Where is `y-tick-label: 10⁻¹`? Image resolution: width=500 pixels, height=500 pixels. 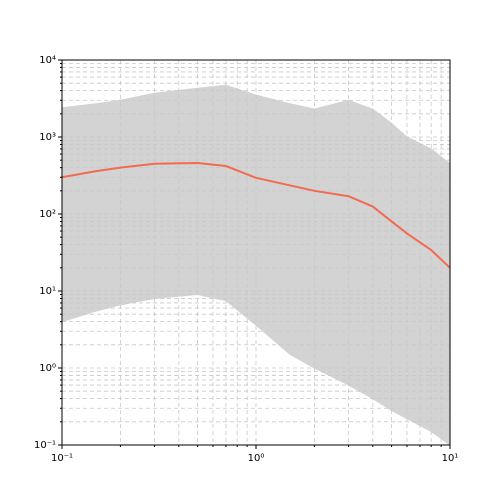 y-tick-label: 10⁻¹ is located at coordinates (45, 445).